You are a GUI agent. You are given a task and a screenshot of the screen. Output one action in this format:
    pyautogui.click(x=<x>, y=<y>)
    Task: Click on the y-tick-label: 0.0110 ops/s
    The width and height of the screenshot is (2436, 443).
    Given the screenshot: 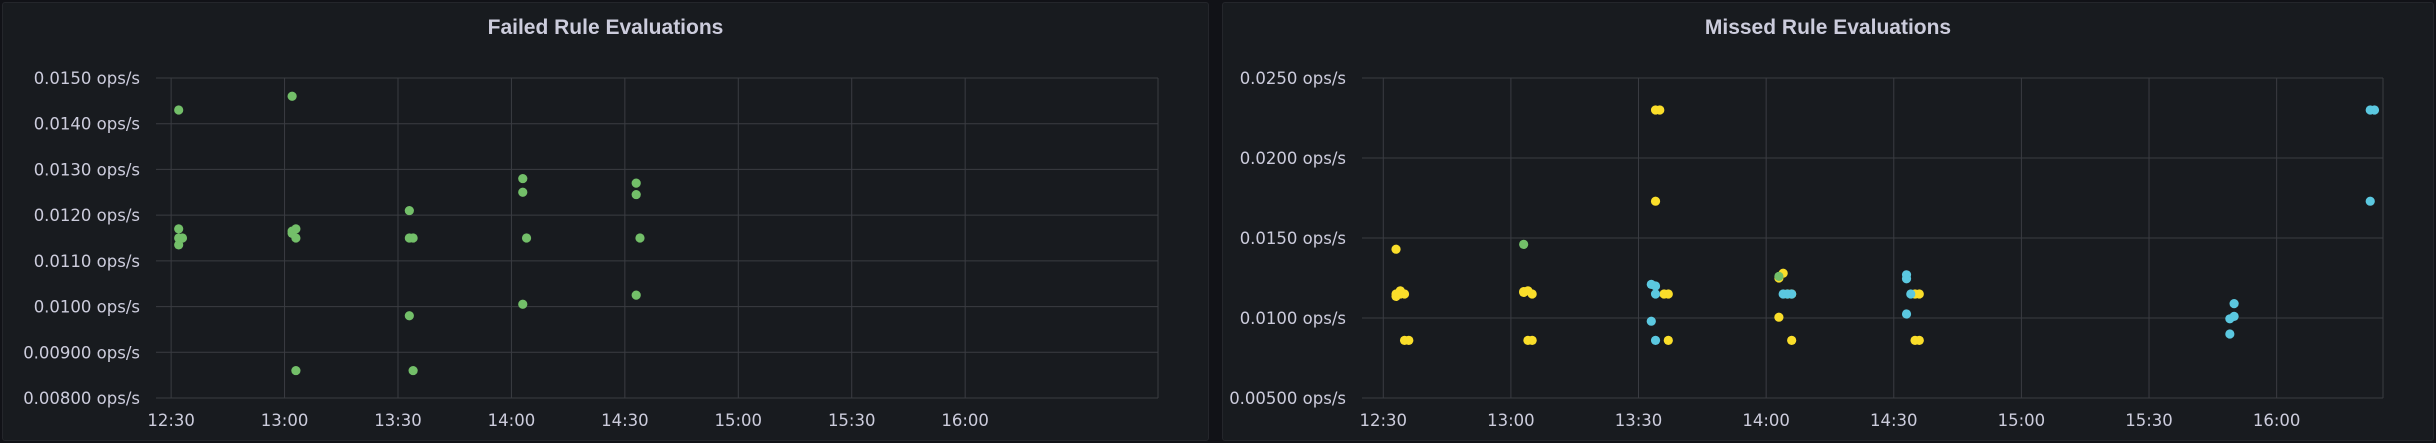 What is the action you would take?
    pyautogui.click(x=87, y=261)
    